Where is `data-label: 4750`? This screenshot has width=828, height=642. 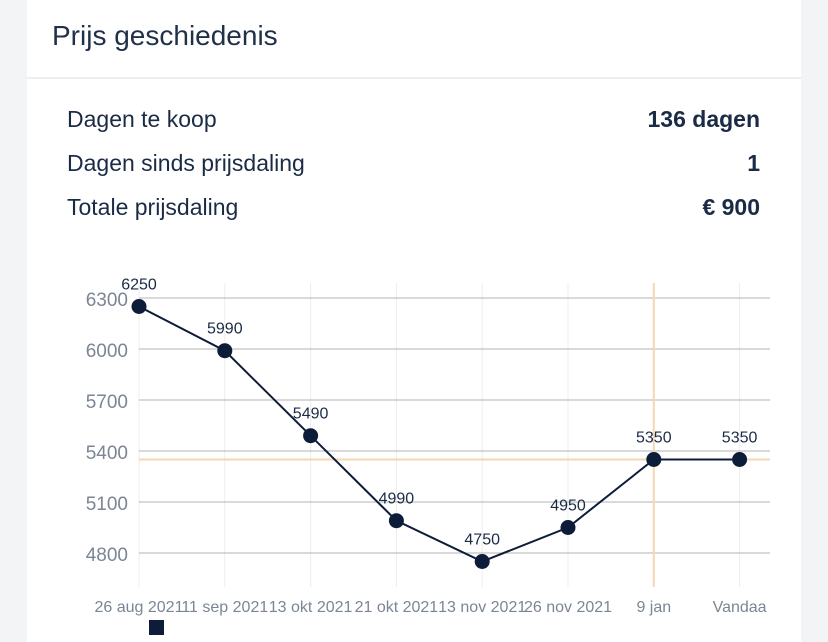 data-label: 4750 is located at coordinates (482, 540).